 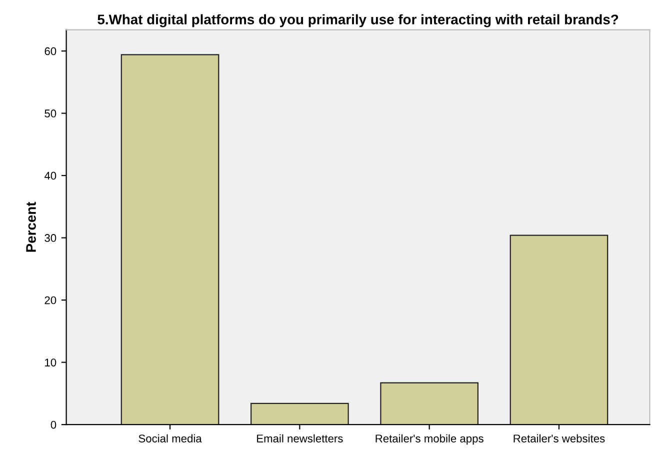 I want to click on x-tick-label: Retailer's websites, so click(x=559, y=438).